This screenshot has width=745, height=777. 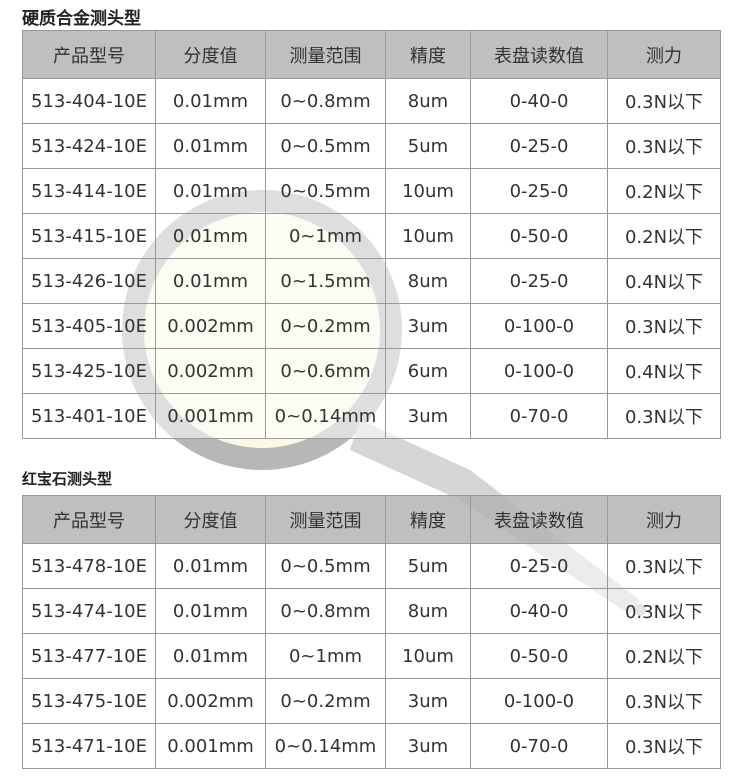 I want to click on table-cell: 513-478-10E, so click(x=89, y=566).